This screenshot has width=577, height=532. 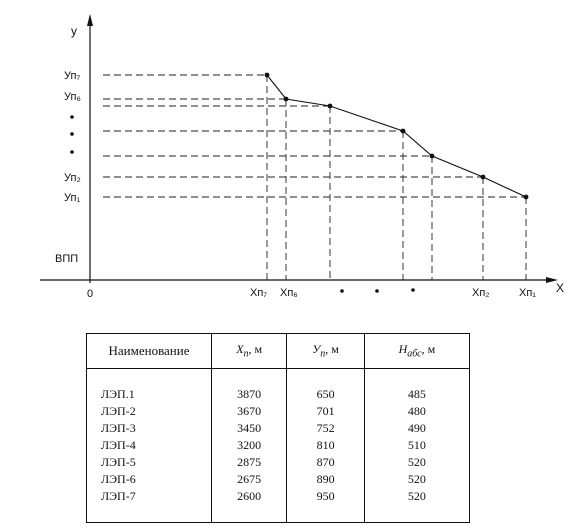 What do you see at coordinates (396, 136) in the screenshot?
I see `obstacle-profile-line` at bounding box center [396, 136].